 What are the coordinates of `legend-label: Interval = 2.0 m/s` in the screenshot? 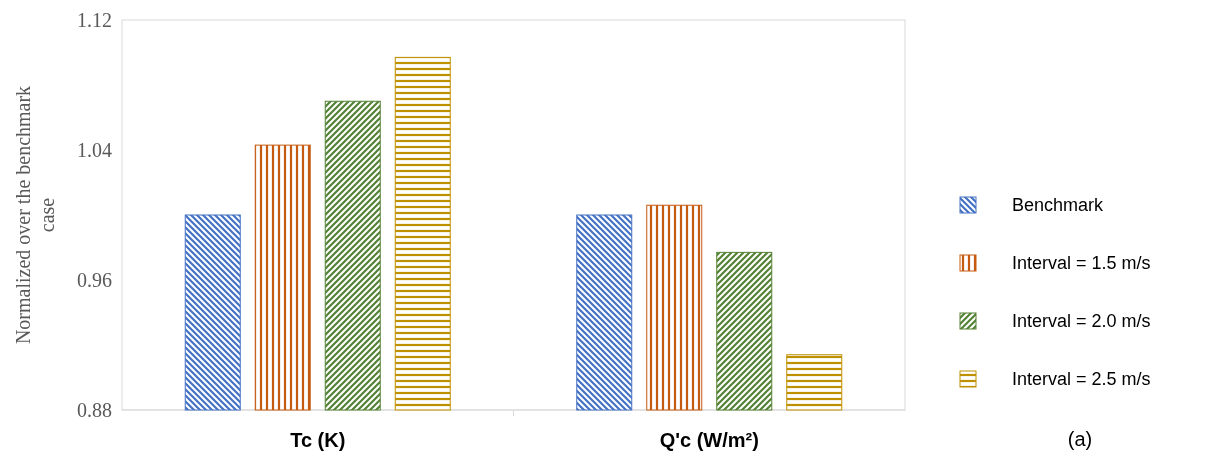 It's located at (1081, 321).